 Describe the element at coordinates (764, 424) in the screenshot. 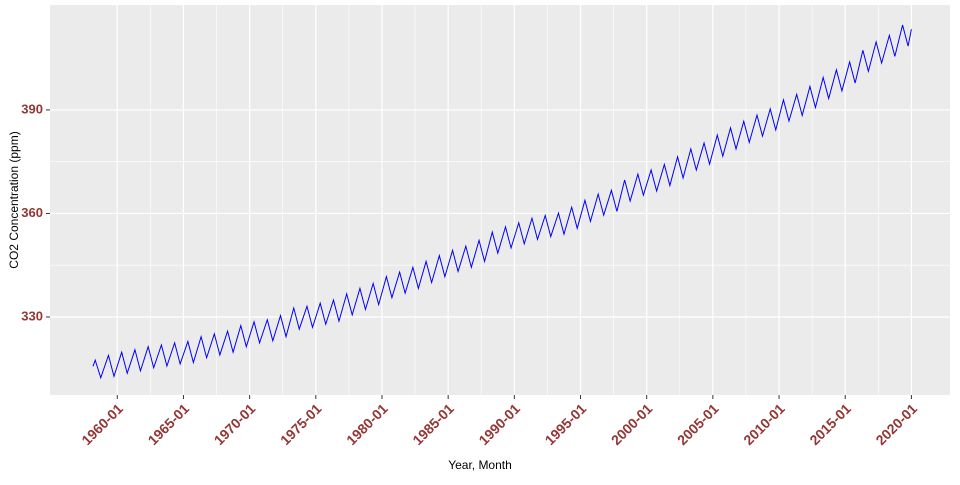

I see `x-tick-label: 2010-01` at that location.